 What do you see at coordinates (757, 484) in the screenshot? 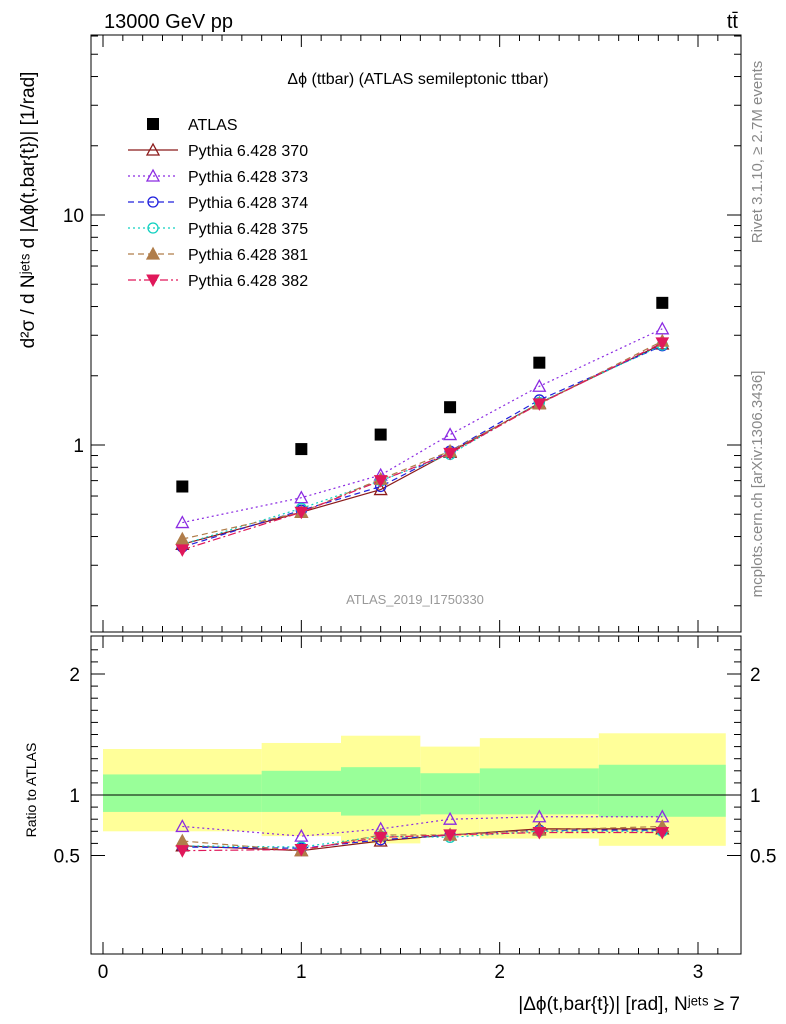
I see `source-label: mcplots.cern.ch [arXiv:1306.3436]` at bounding box center [757, 484].